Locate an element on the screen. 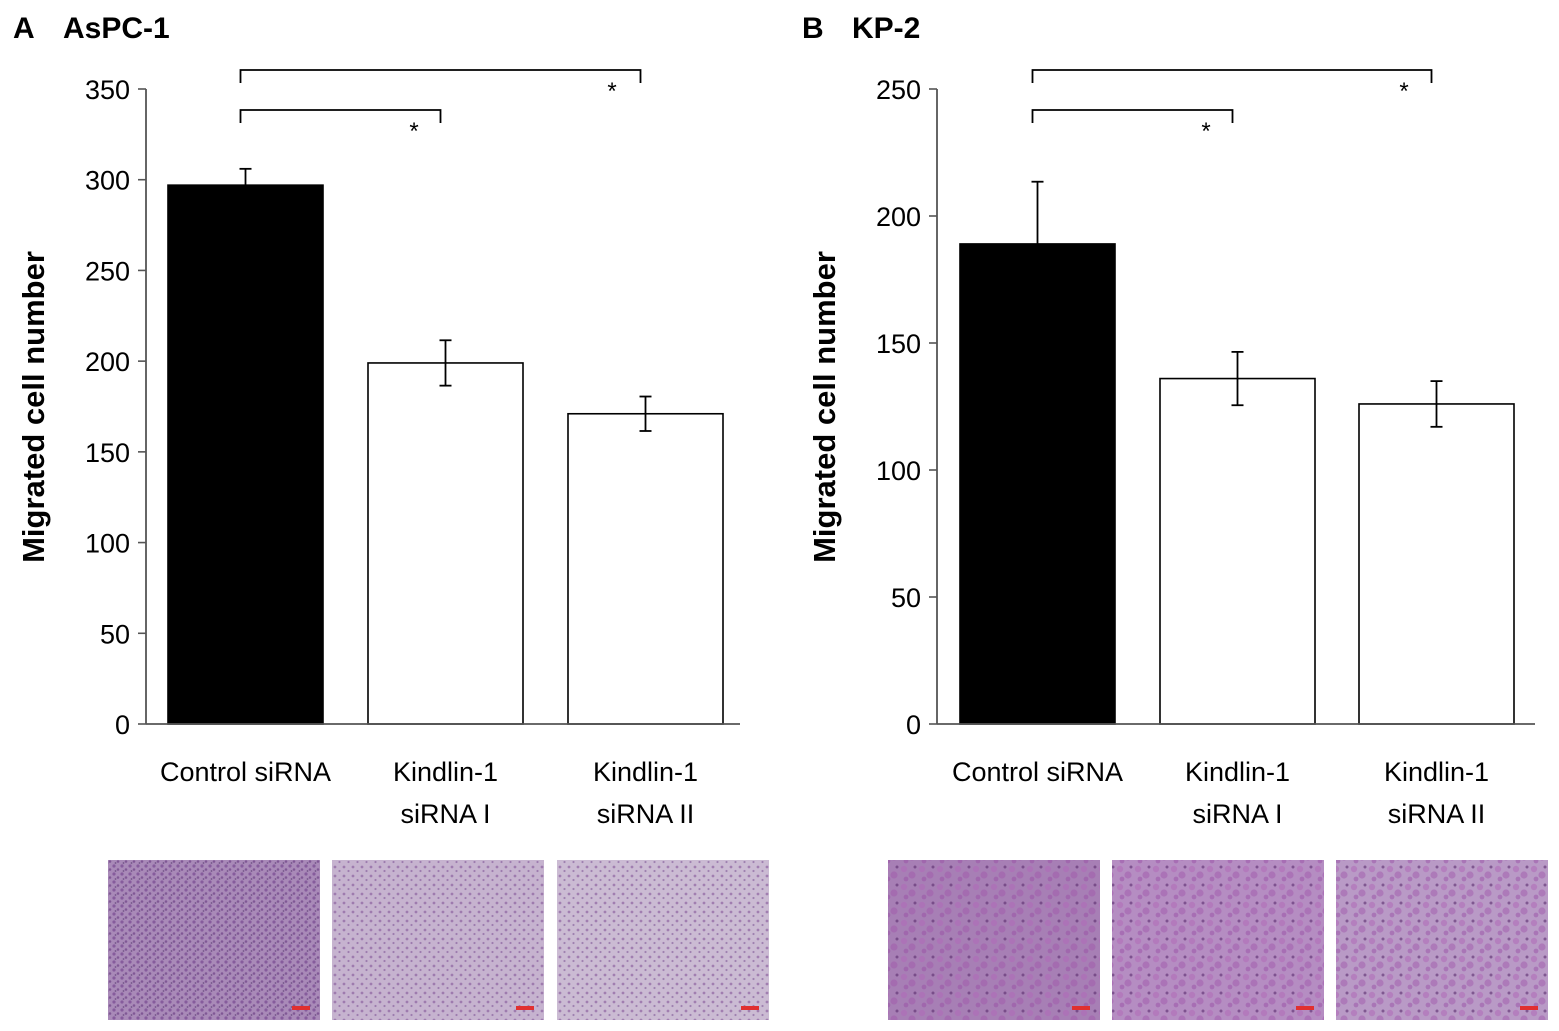 The height and width of the screenshot is (1031, 1559). y-tick-label: 350 is located at coordinates (107, 90).